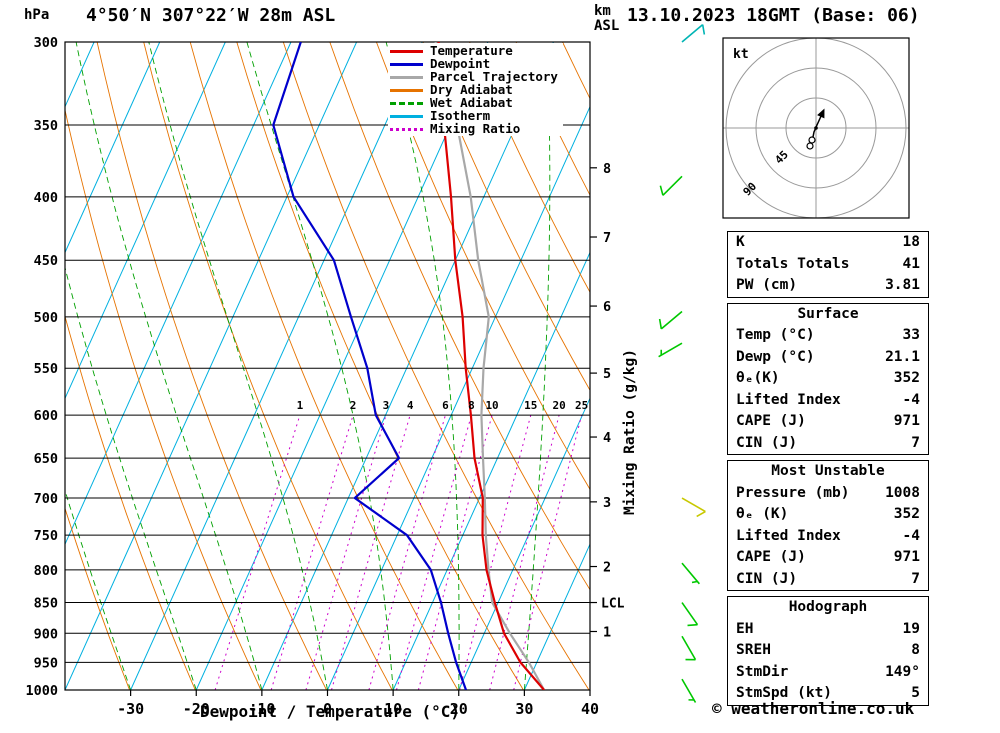 This screenshot has height=733, width=1000. What do you see at coordinates (781, 157) in the screenshot?
I see `hodograph-ring-label: 45` at bounding box center [781, 157].